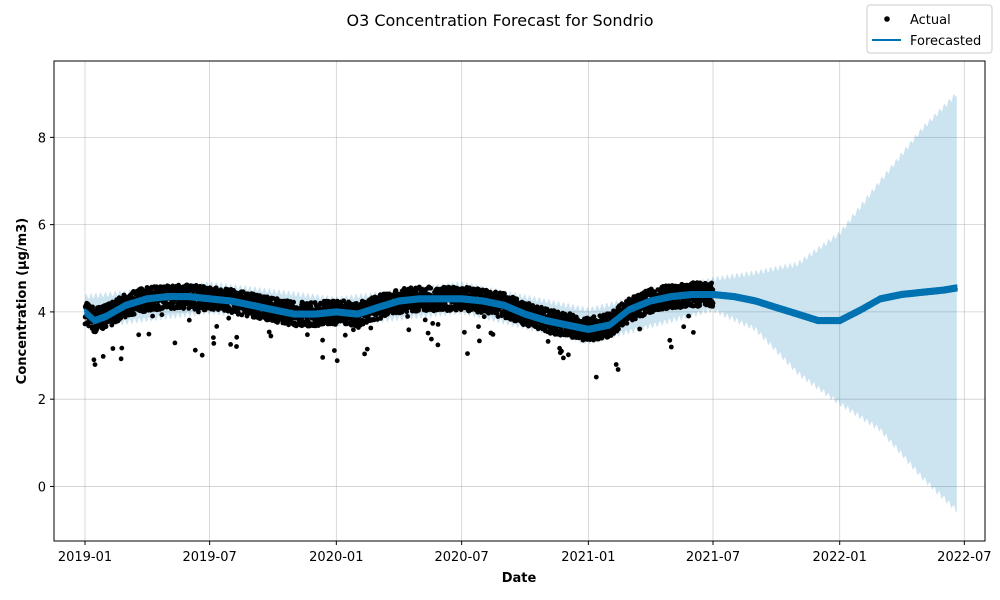  Describe the element at coordinates (929, 29) in the screenshot. I see `legend: Actual Forecasted` at that location.